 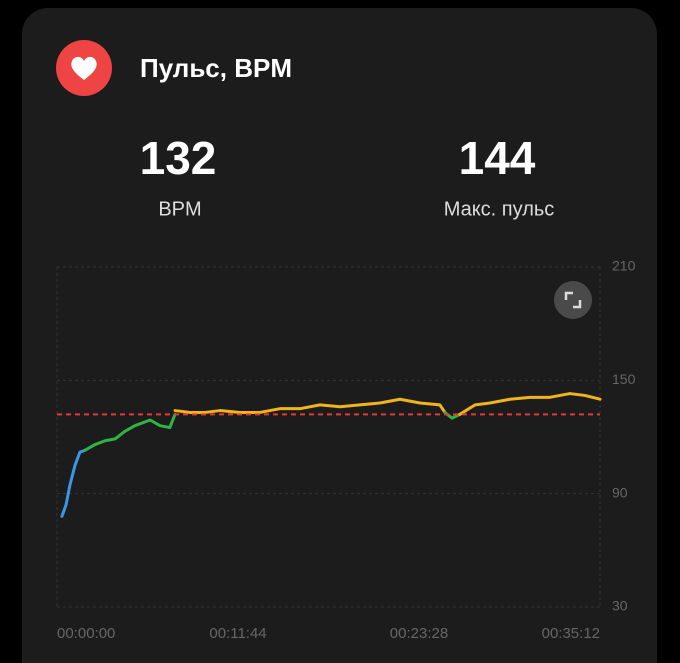 What do you see at coordinates (624, 379) in the screenshot?
I see `y-tick-label: 150` at bounding box center [624, 379].